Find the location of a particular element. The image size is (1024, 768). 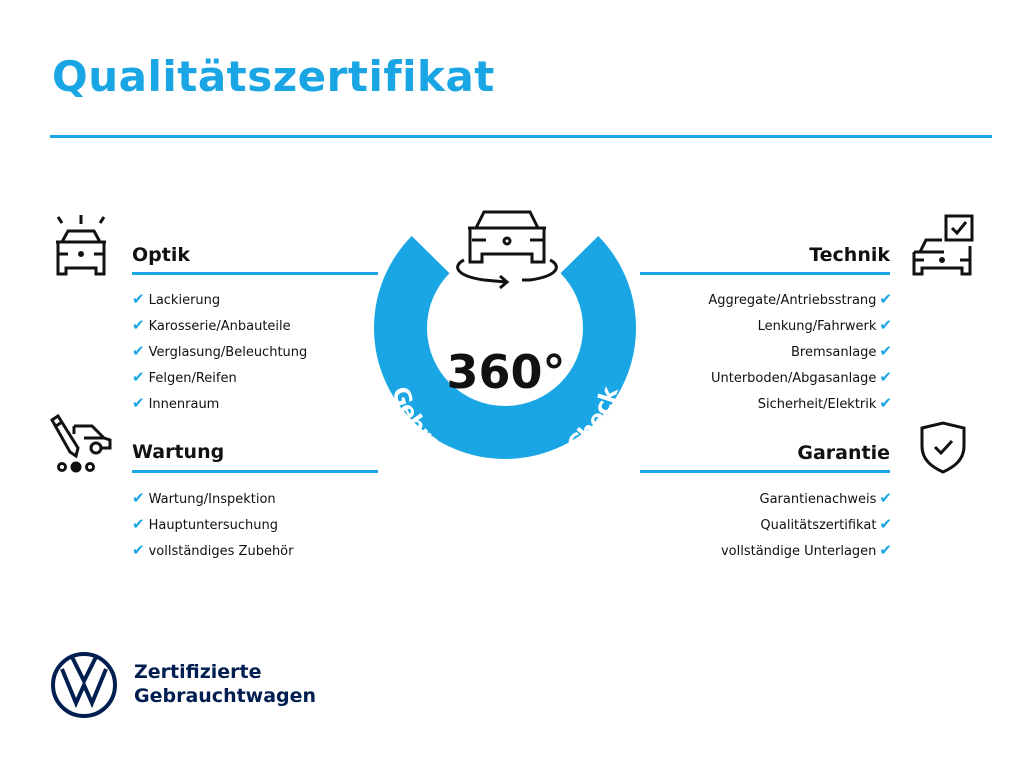

title-divider is located at coordinates (521, 136).